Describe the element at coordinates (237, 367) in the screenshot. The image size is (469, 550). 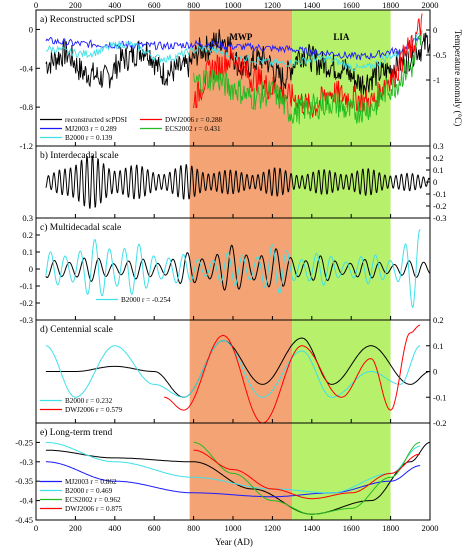
I see `series-line-centennial-component` at that location.